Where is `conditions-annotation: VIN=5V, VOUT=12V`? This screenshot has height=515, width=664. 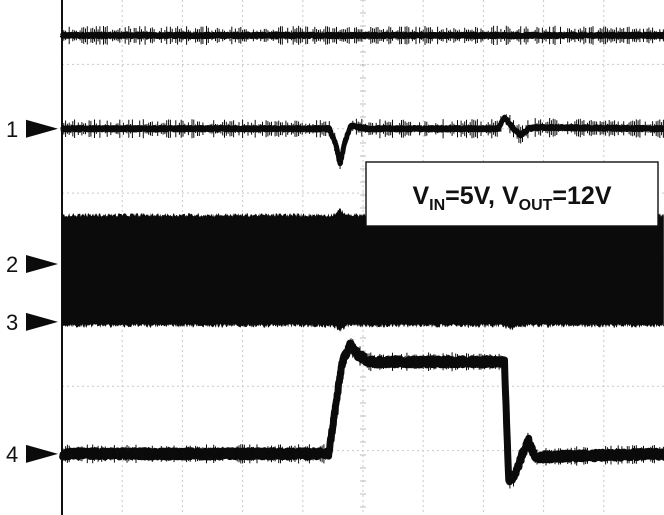 conditions-annotation: VIN=5V, VOUT=12V is located at coordinates (512, 194).